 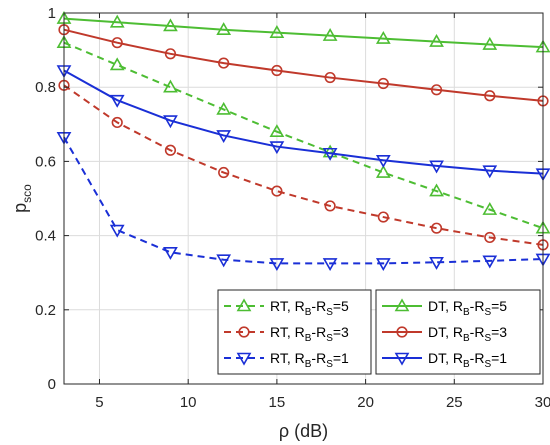 I want to click on y-tick-label: 0.6, so click(x=45, y=161).